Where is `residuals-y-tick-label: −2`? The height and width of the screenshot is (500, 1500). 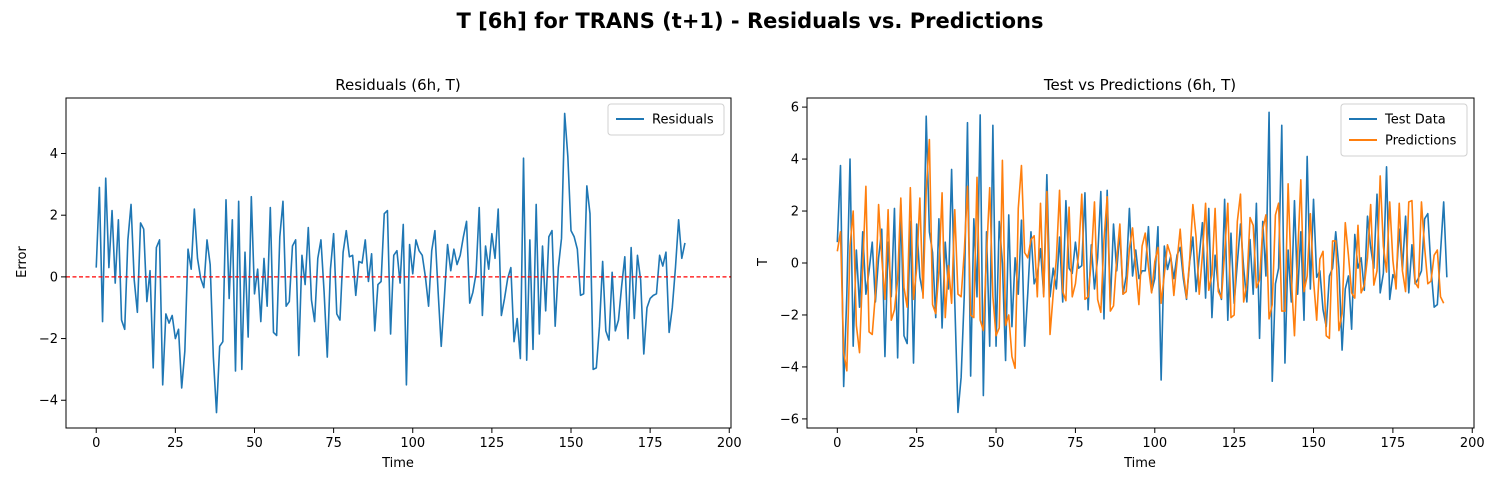 residuals-y-tick-label: −2 is located at coordinates (48, 339).